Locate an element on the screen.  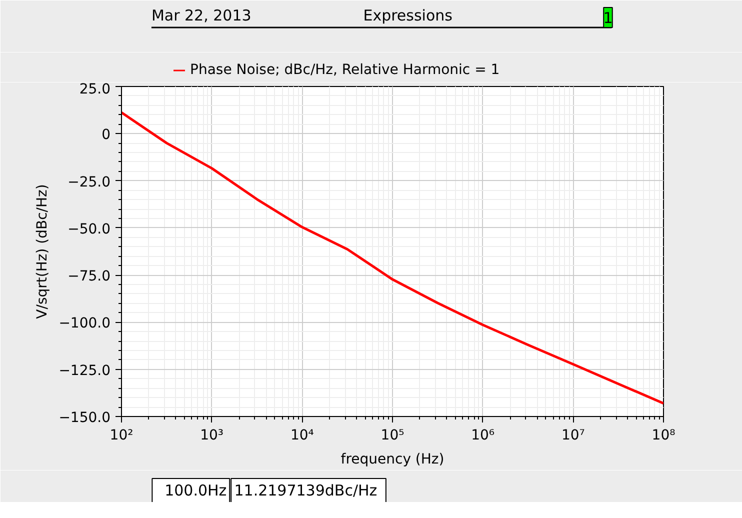
chart-title: Expressions is located at coordinates (408, 15).